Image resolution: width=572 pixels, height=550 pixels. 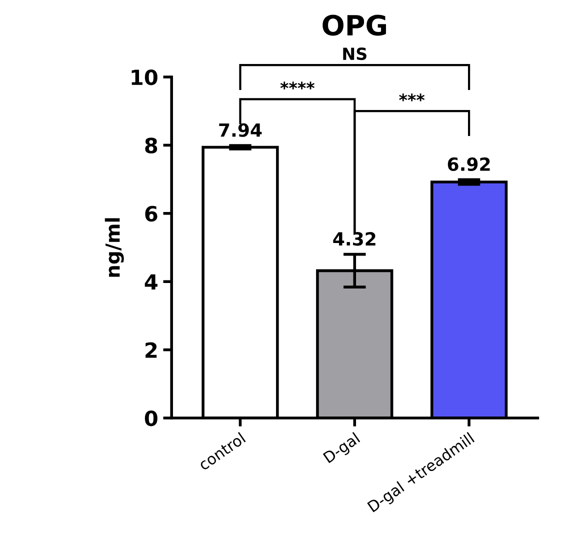 What do you see at coordinates (412, 98) in the screenshot?
I see `annotation: ***` at bounding box center [412, 98].